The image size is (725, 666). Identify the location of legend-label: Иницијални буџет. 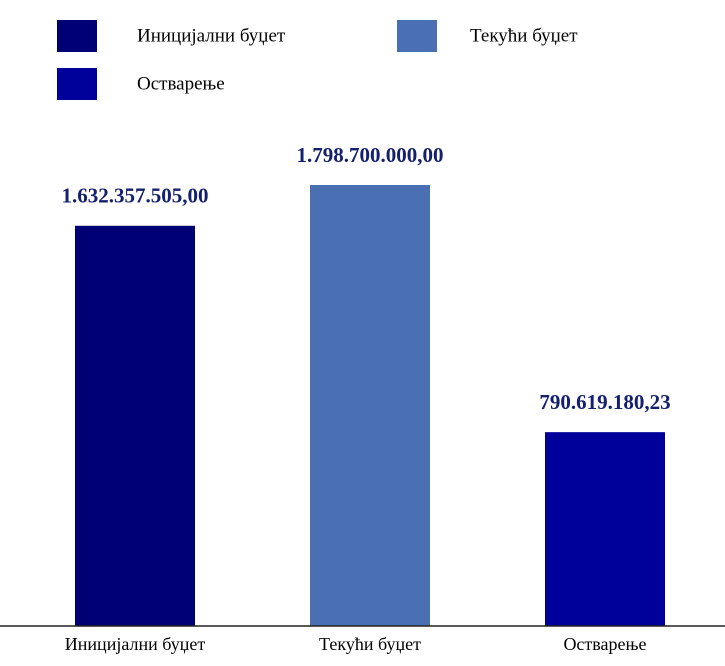
(211, 35).